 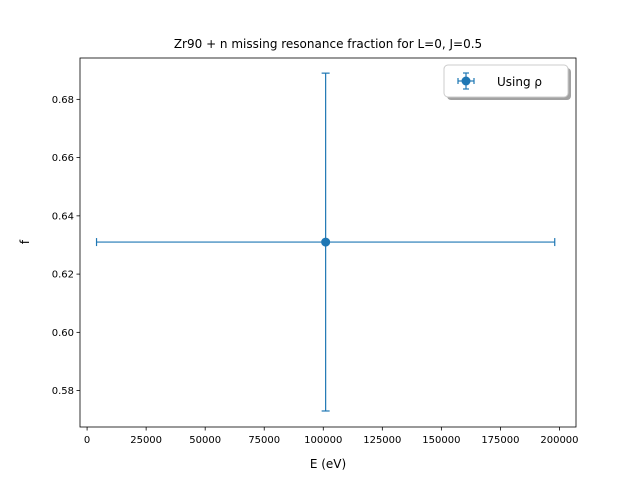 I want to click on x-tick-label: 100000, so click(x=323, y=440).